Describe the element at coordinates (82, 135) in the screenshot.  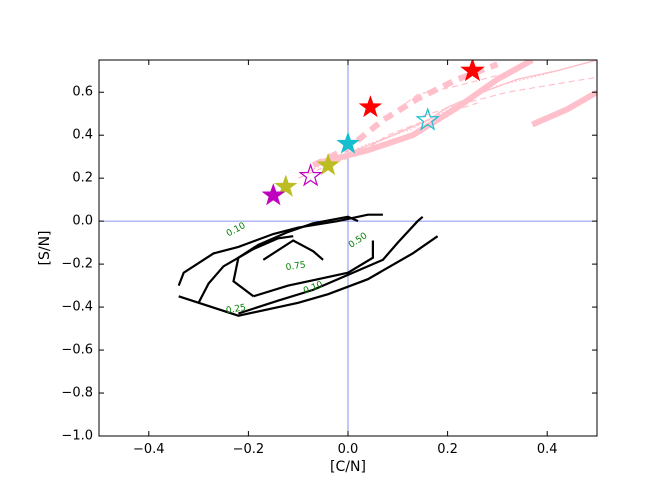
I see `y-tick-label: 0.4` at that location.